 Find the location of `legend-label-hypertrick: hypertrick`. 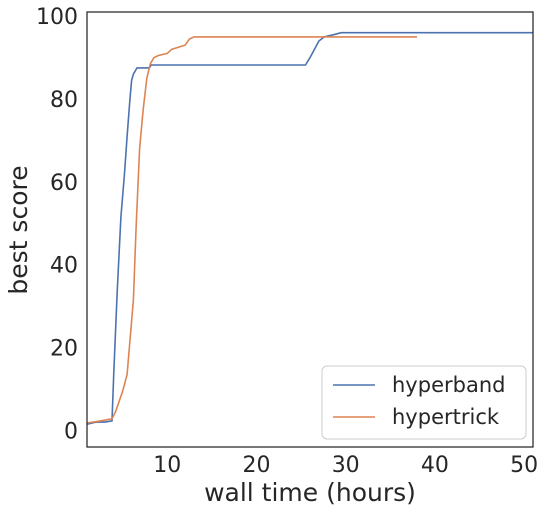

legend-label-hypertrick: hypertrick is located at coordinates (446, 417).